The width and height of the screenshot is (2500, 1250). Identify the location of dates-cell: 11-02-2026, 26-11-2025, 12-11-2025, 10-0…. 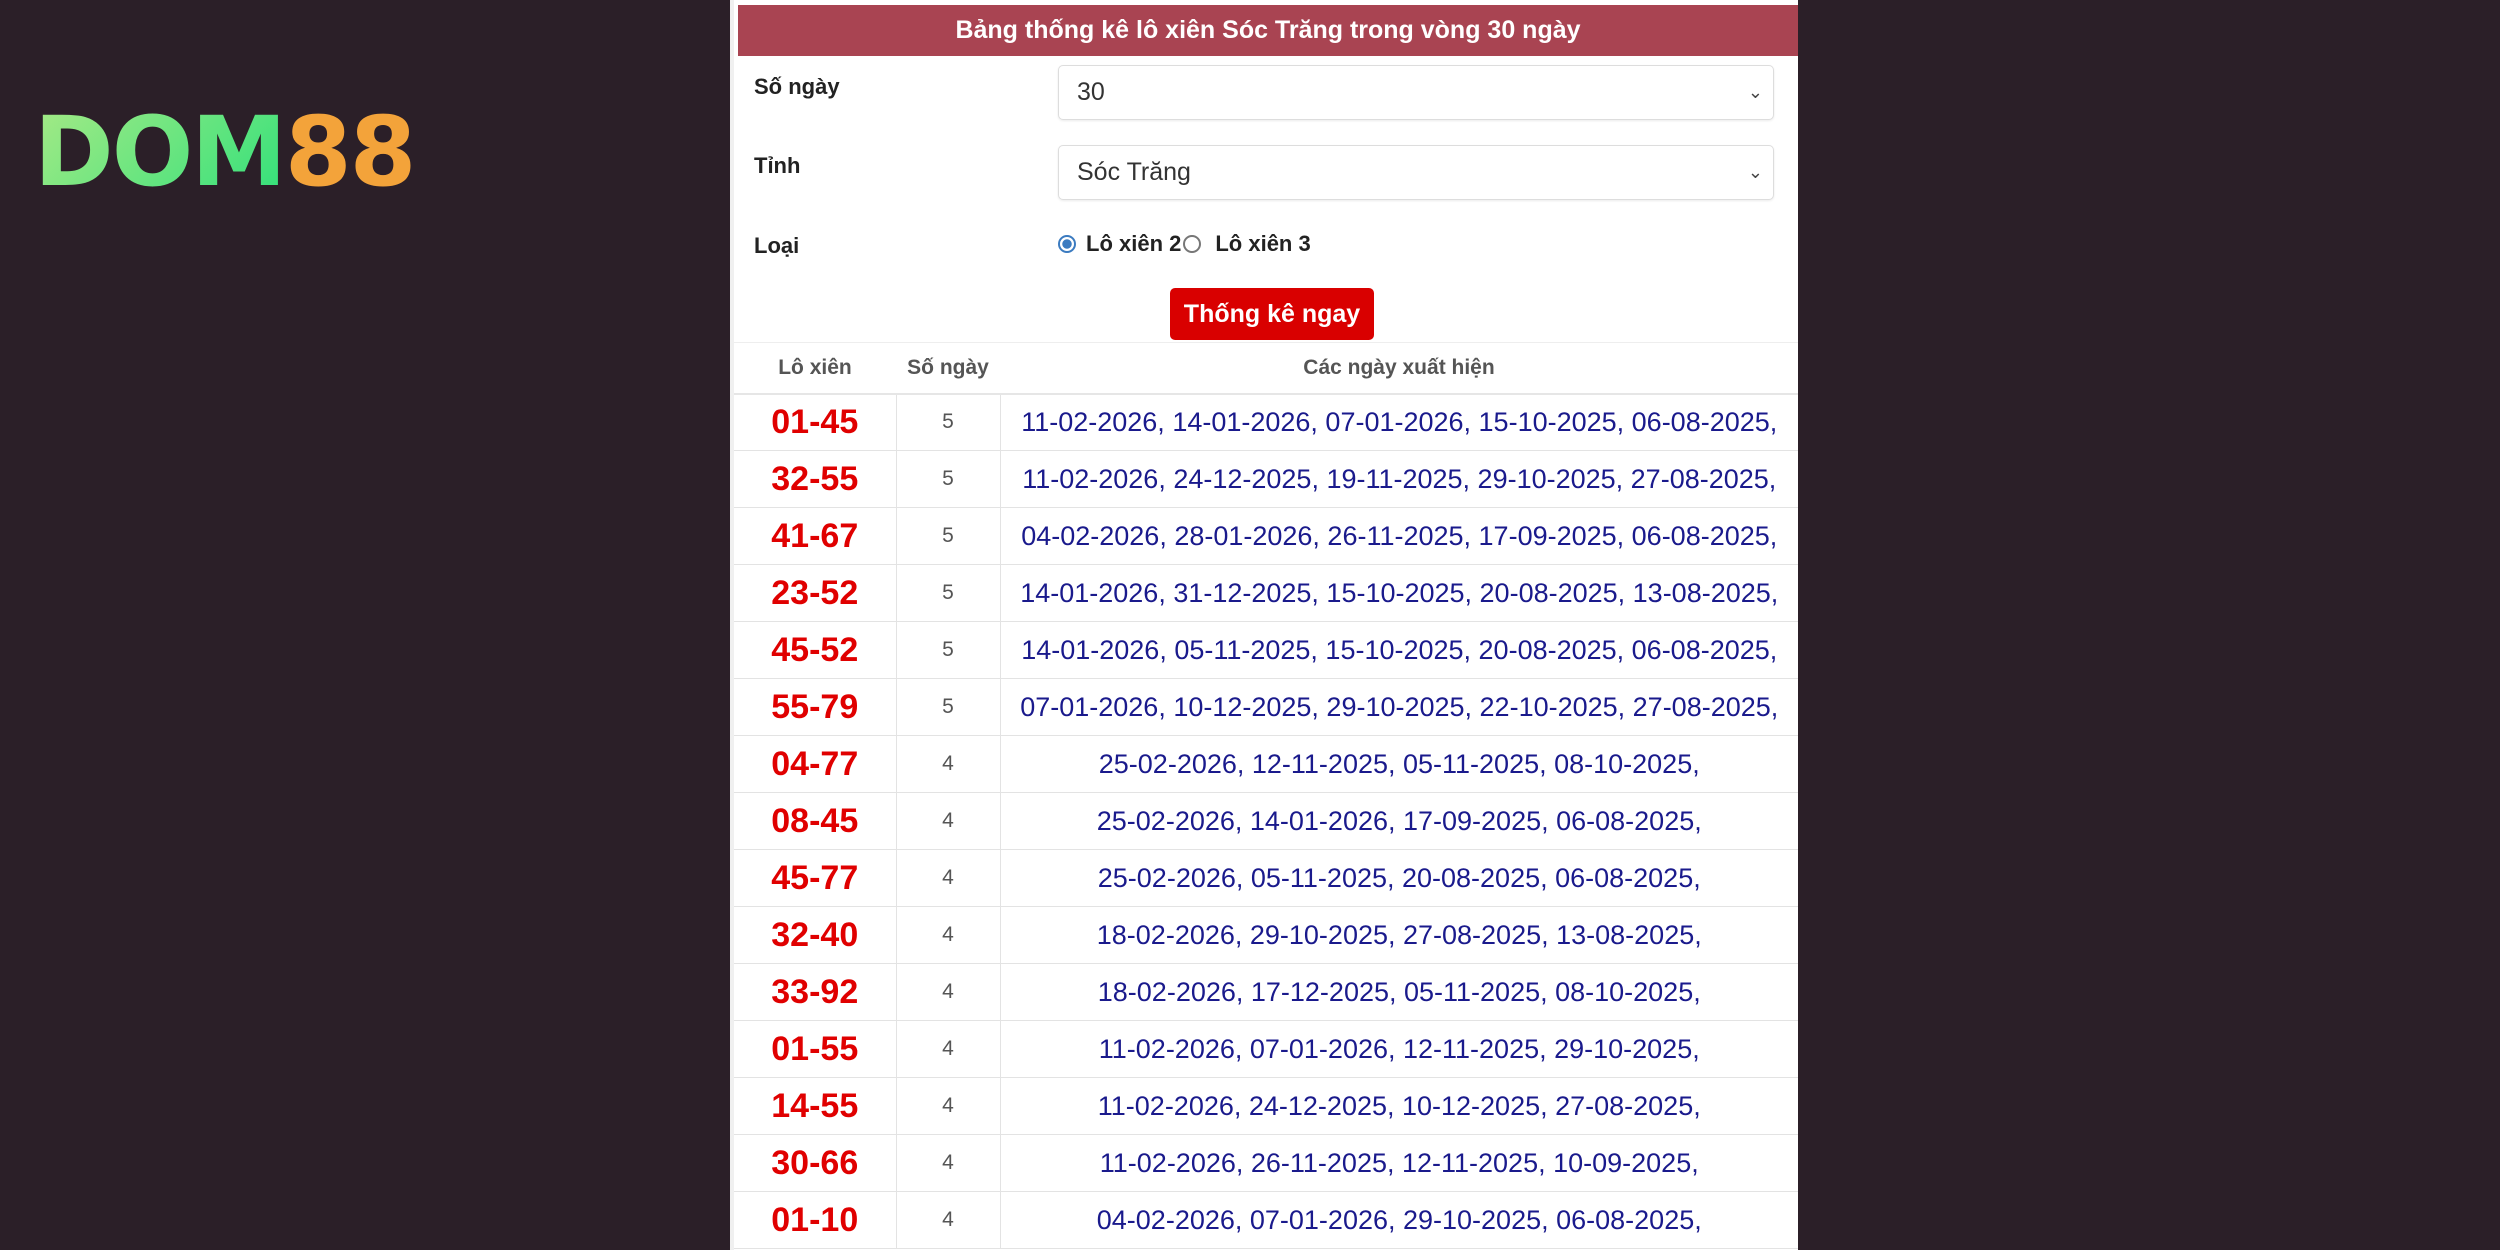
(1399, 1163).